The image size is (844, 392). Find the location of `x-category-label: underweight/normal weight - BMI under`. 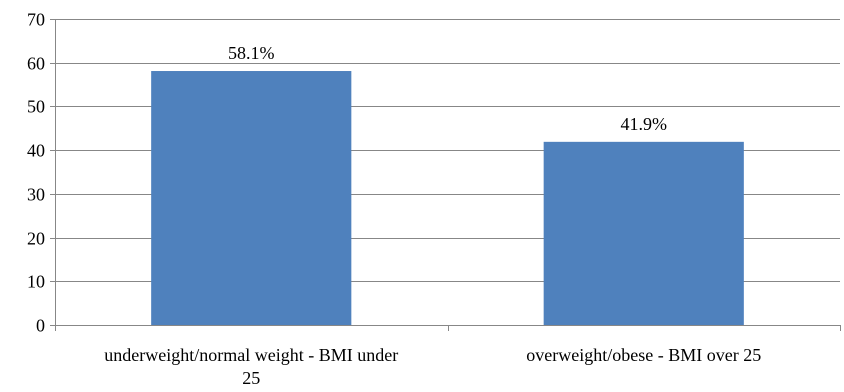

x-category-label: underweight/normal weight - BMI under is located at coordinates (251, 355).